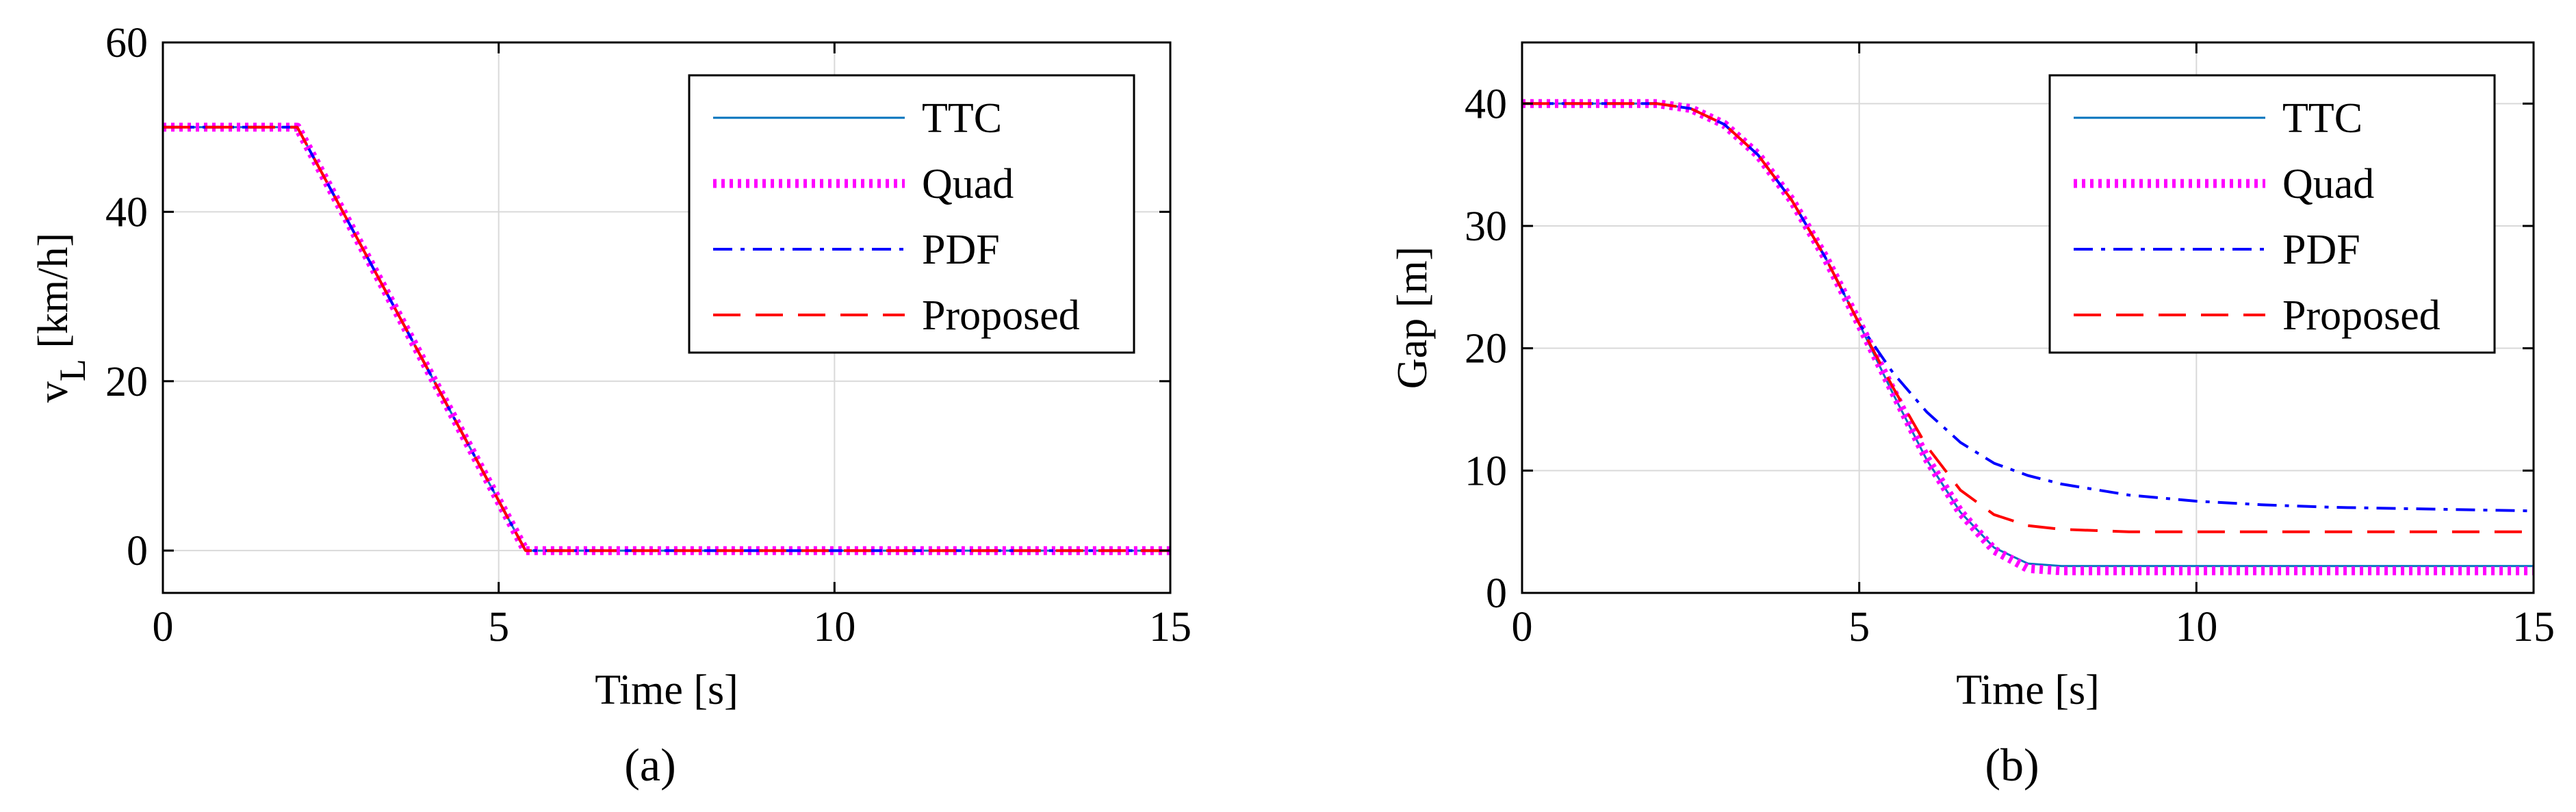  I want to click on y-axis-label-main: Gap [m], so click(1413, 317).